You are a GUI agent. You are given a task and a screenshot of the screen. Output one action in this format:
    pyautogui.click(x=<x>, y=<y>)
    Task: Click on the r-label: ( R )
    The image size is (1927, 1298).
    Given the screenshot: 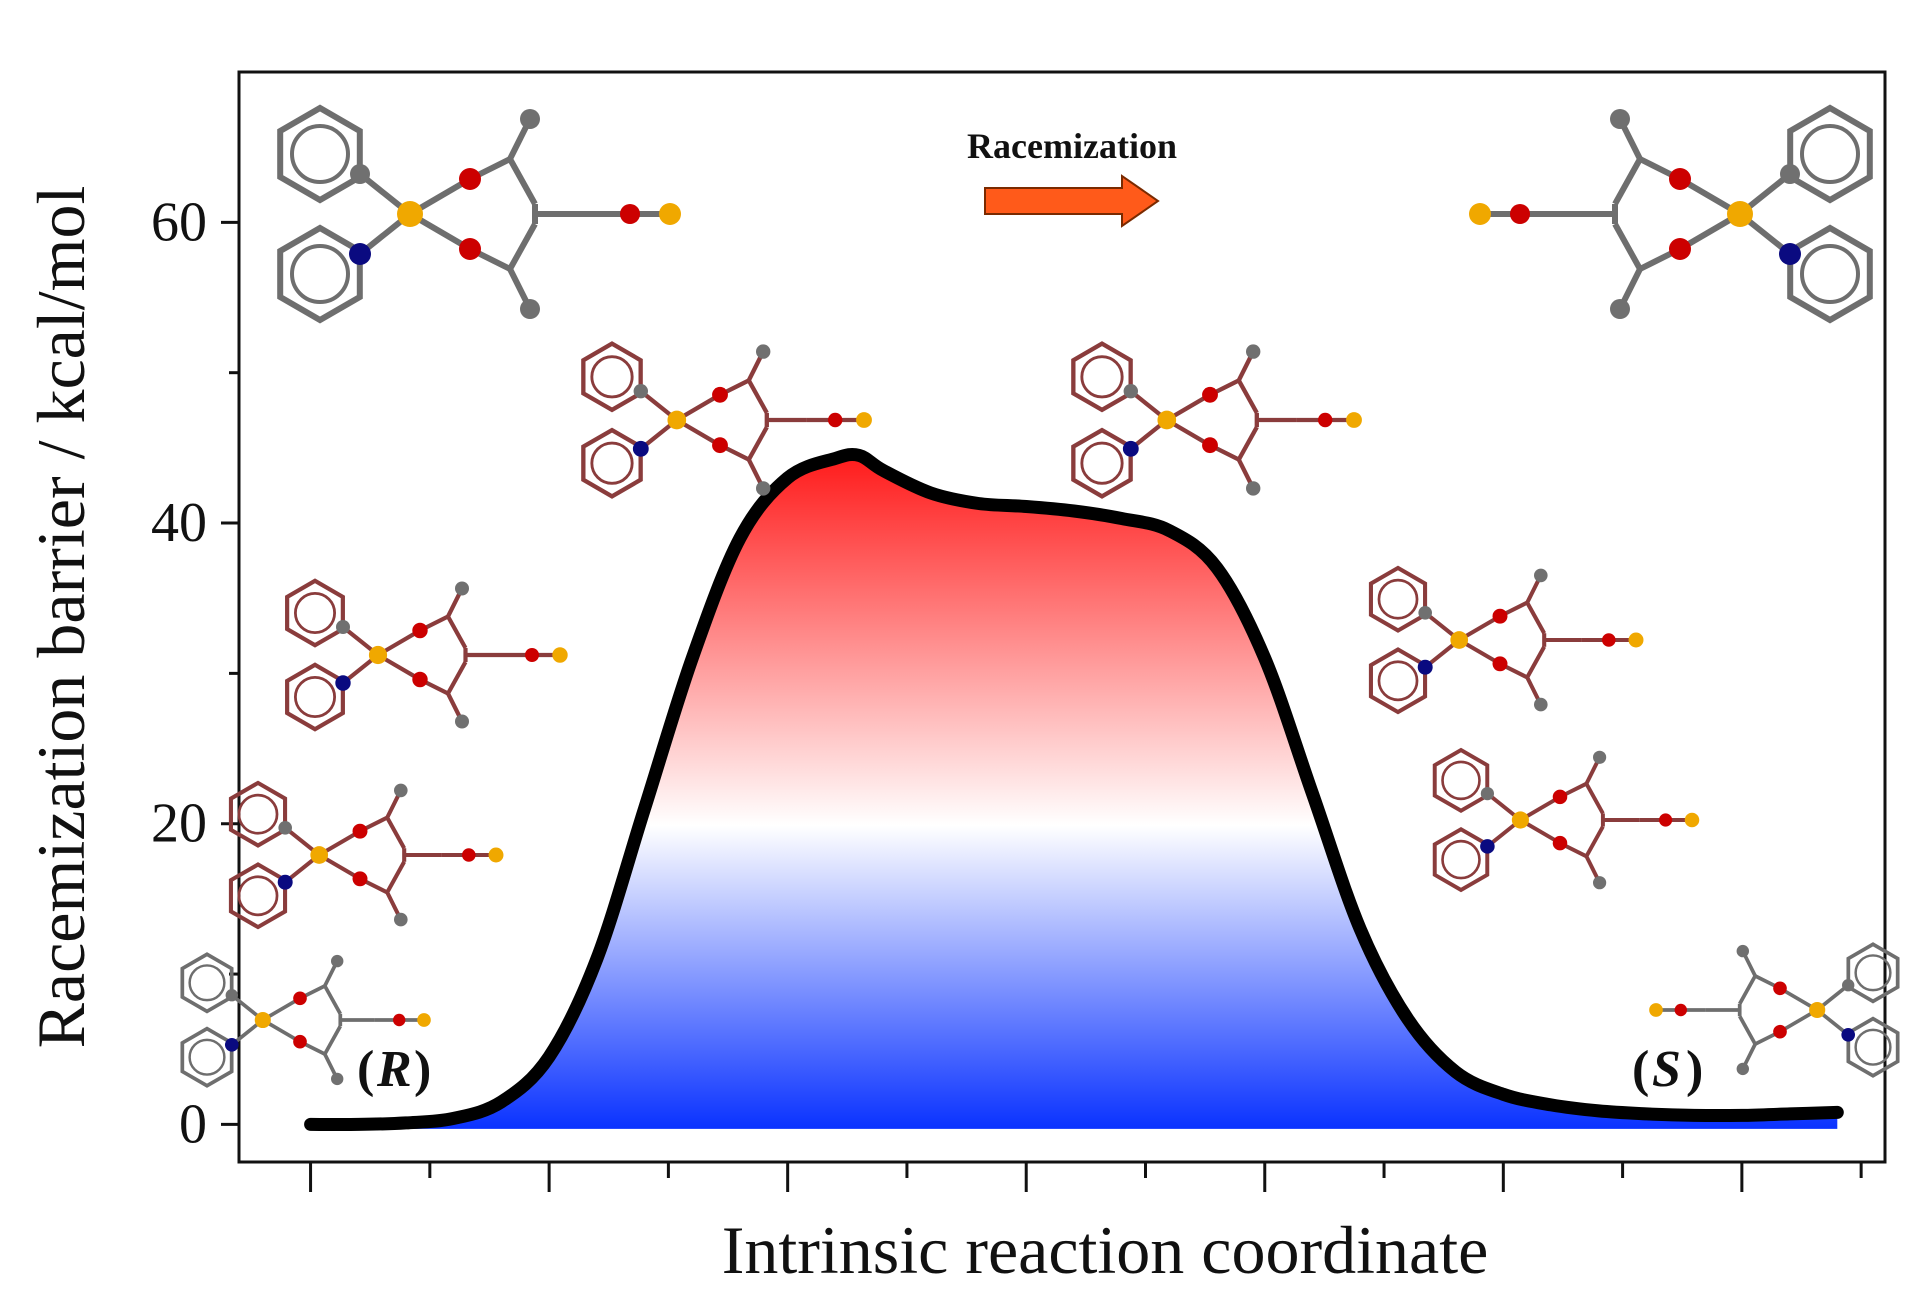 What is the action you would take?
    pyautogui.click(x=394, y=1069)
    